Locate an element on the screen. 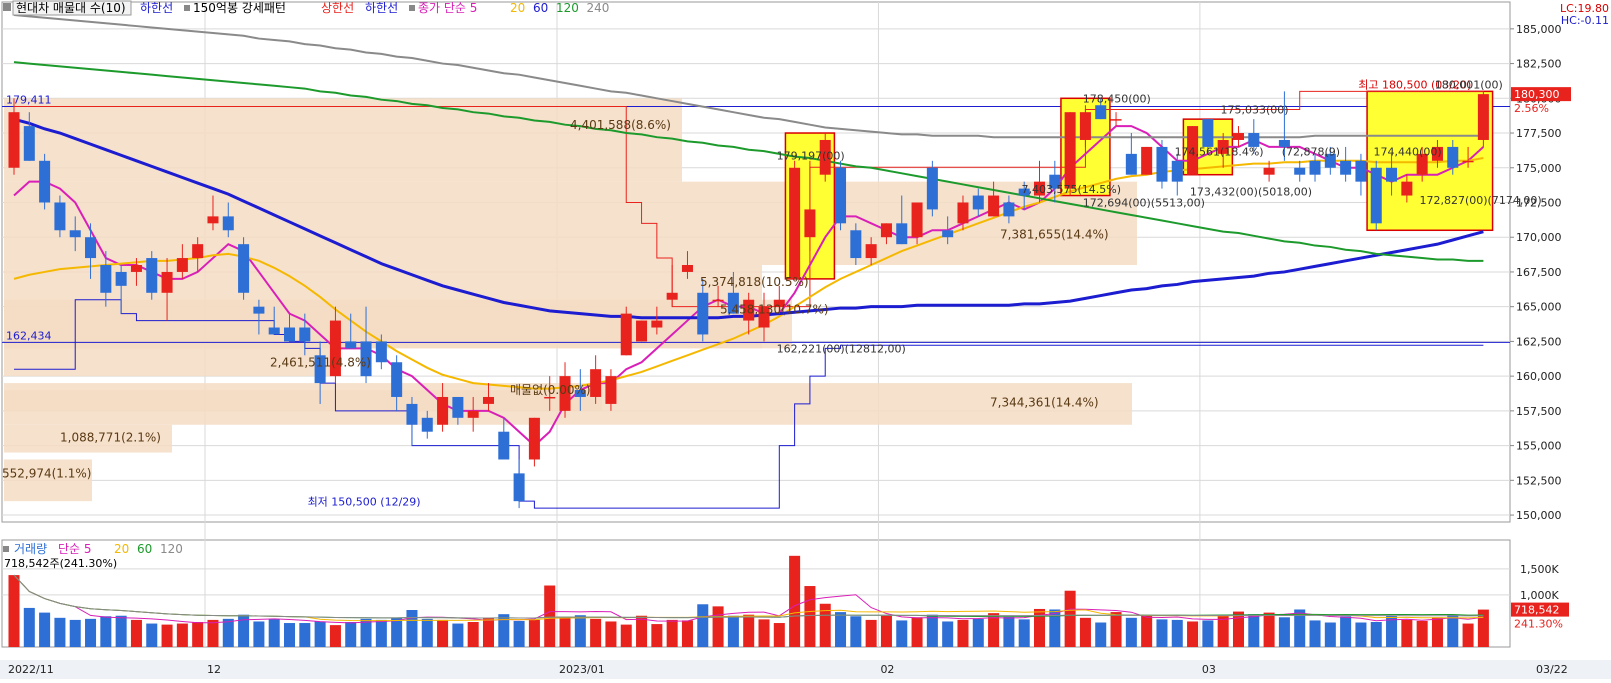  volume-profile-label: 2,461,511(4.8%) is located at coordinates (320, 362).